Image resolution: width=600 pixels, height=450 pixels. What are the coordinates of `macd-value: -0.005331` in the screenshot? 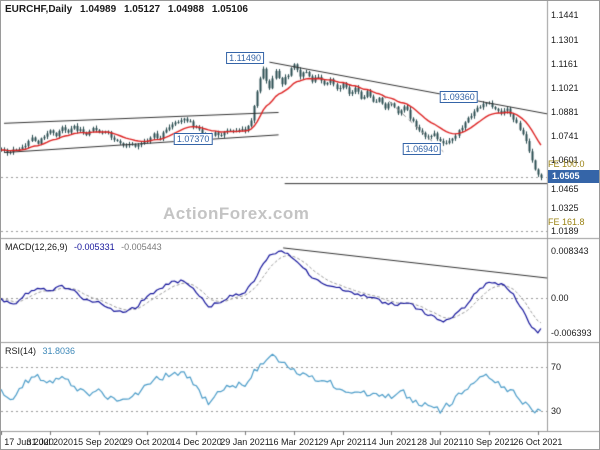 It's located at (94, 247).